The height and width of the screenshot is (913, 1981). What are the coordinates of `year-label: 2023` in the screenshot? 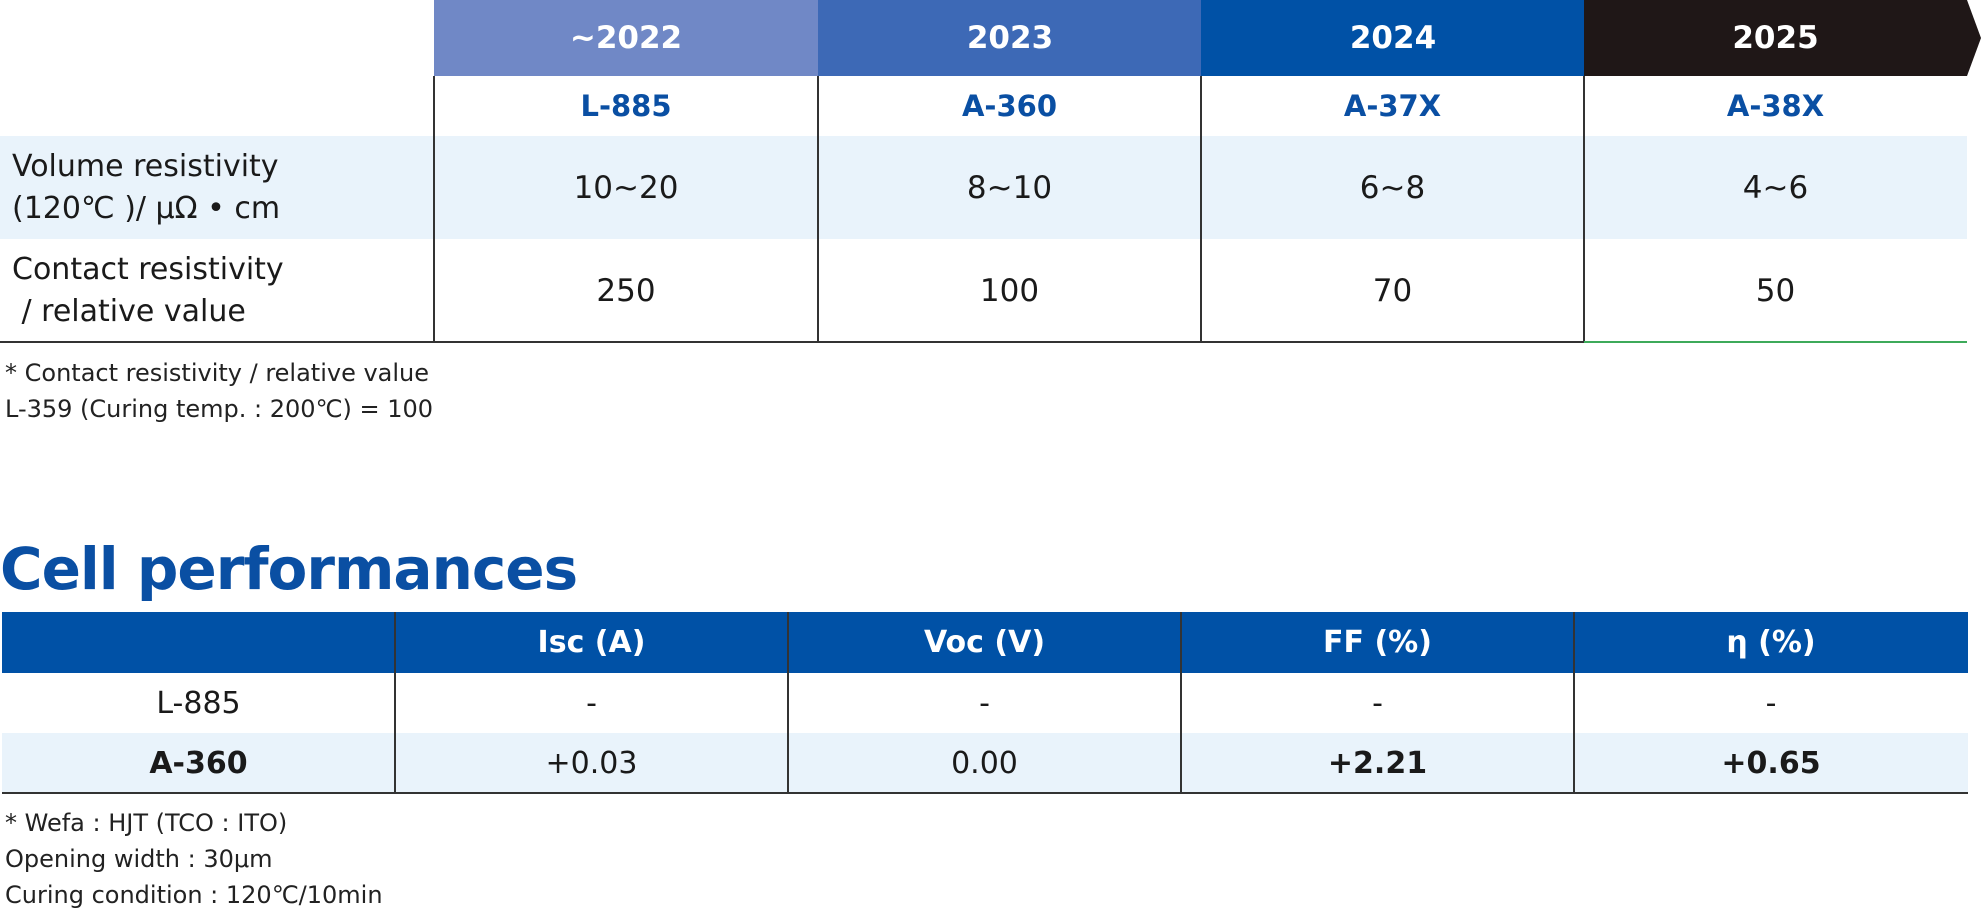 It's located at (1010, 38).